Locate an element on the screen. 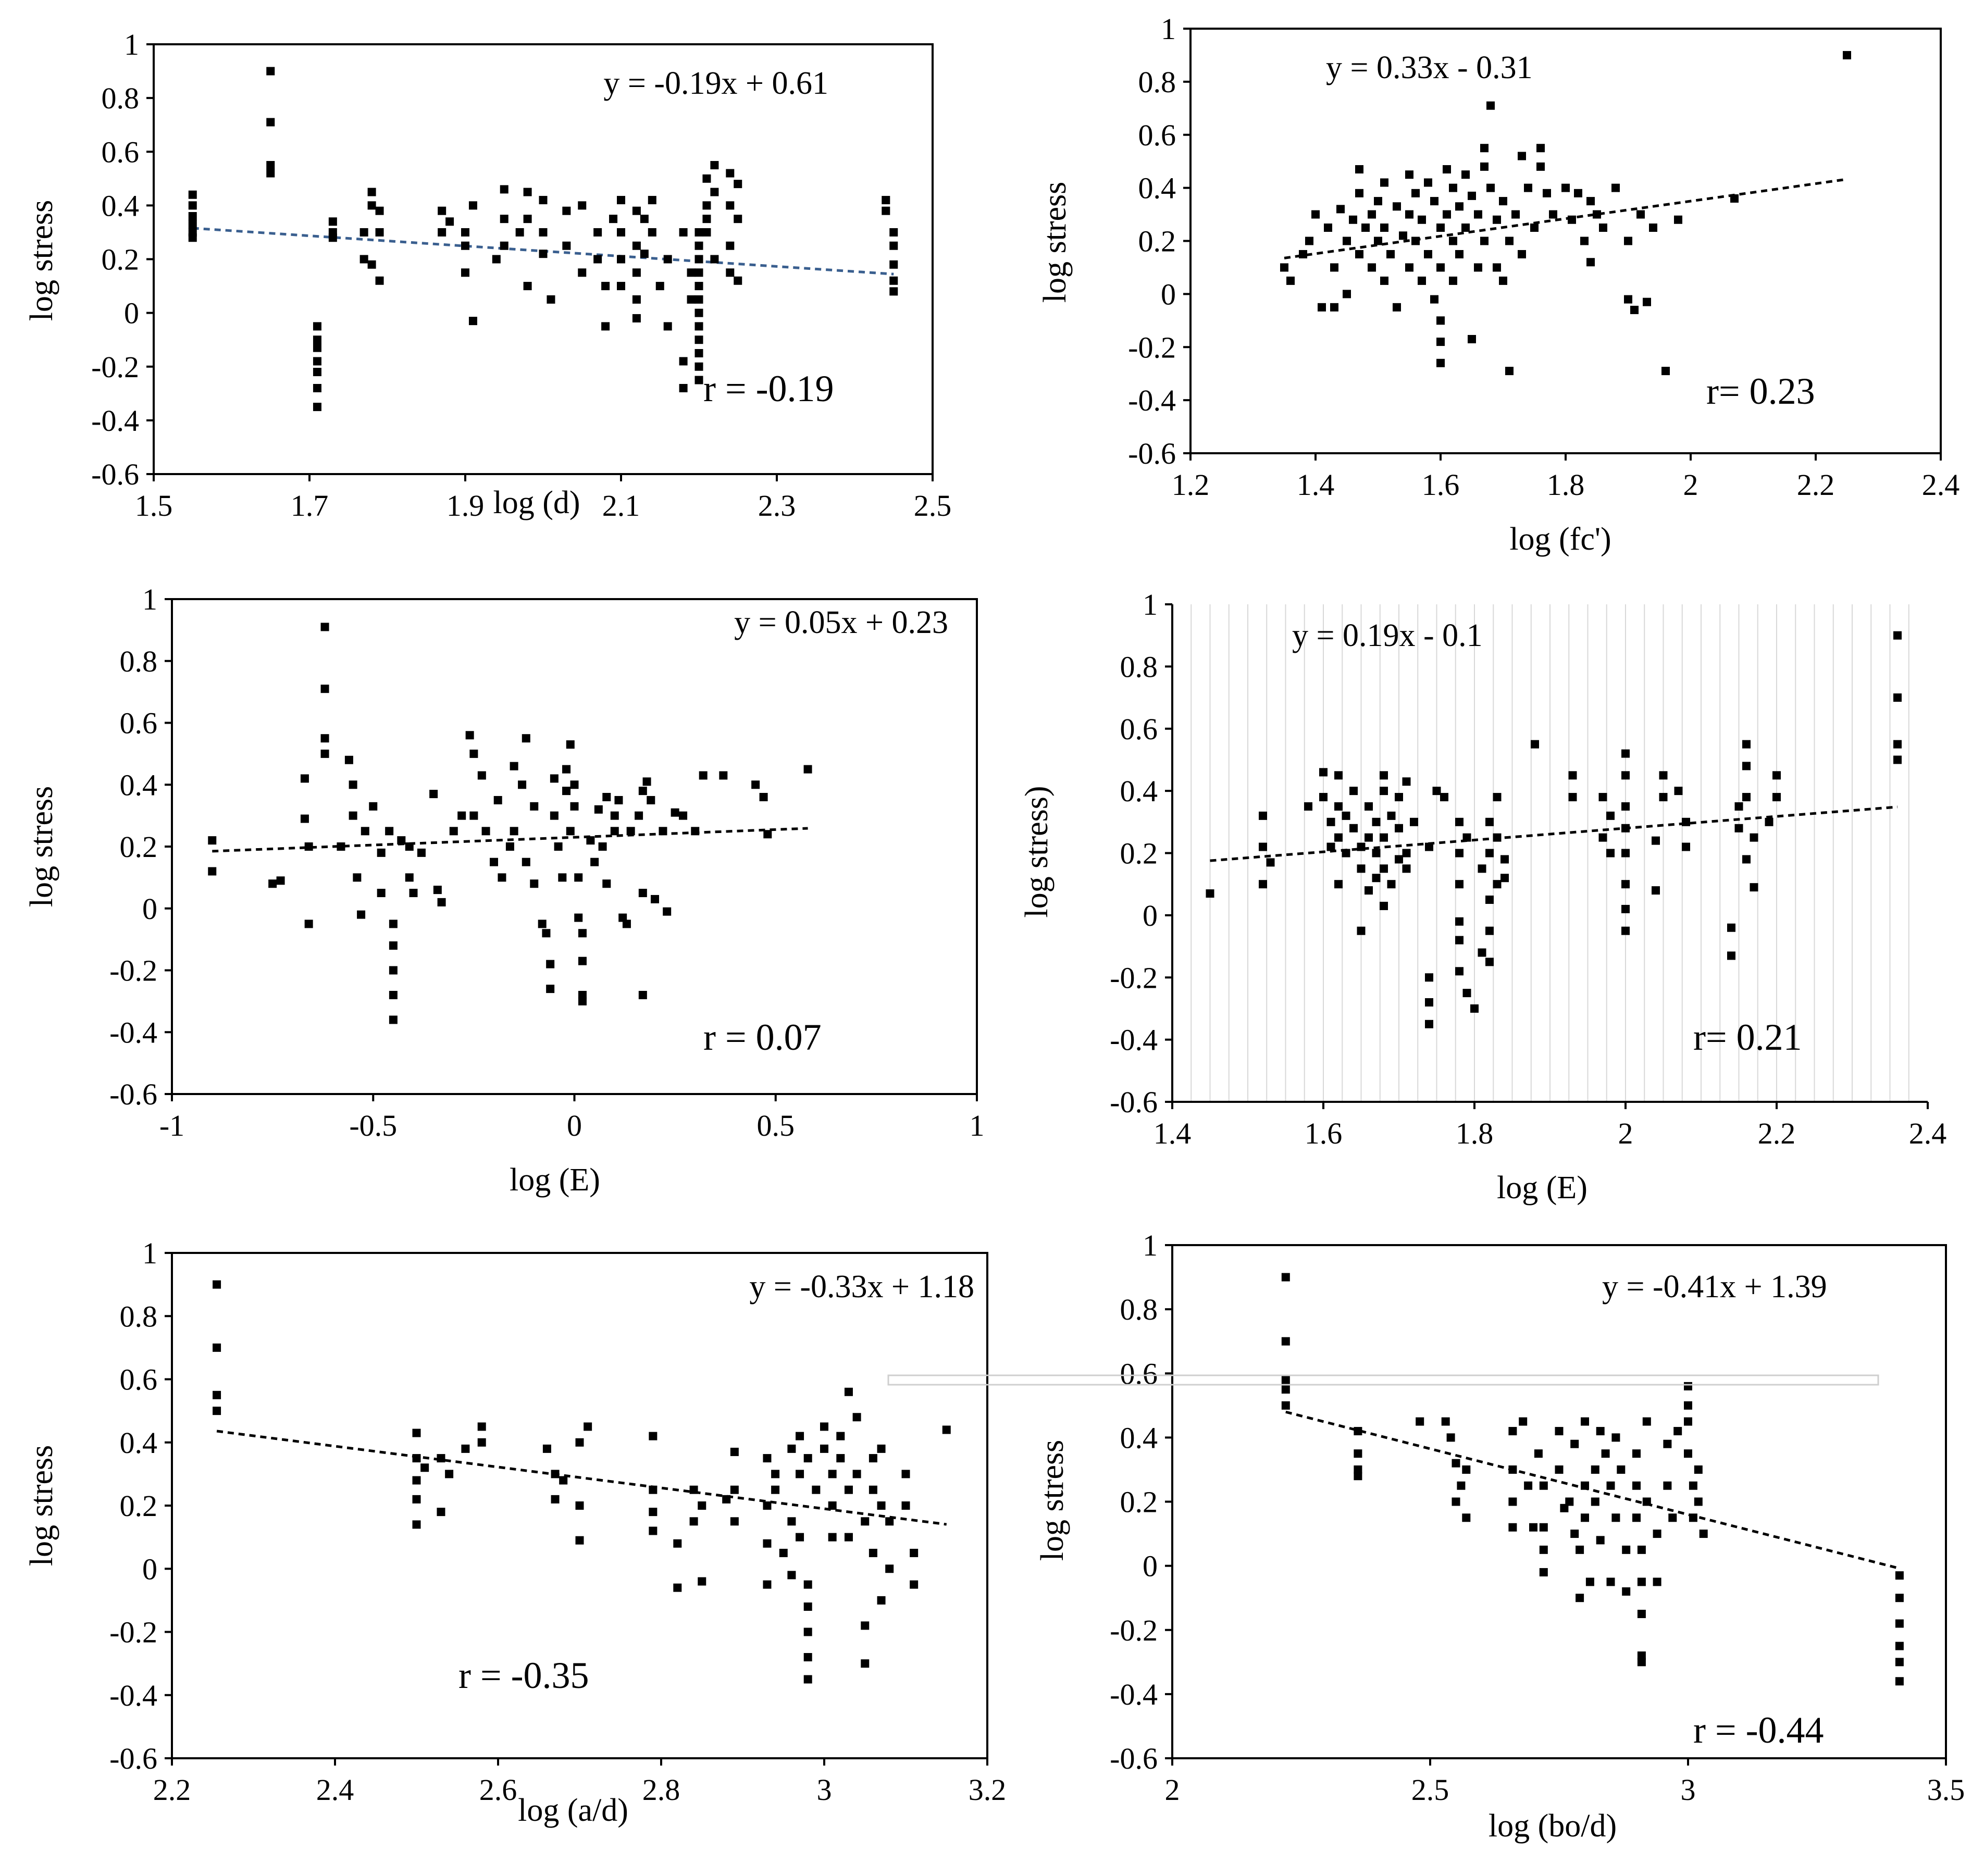  y-tick-label: -0.4 is located at coordinates (1134, 1695).